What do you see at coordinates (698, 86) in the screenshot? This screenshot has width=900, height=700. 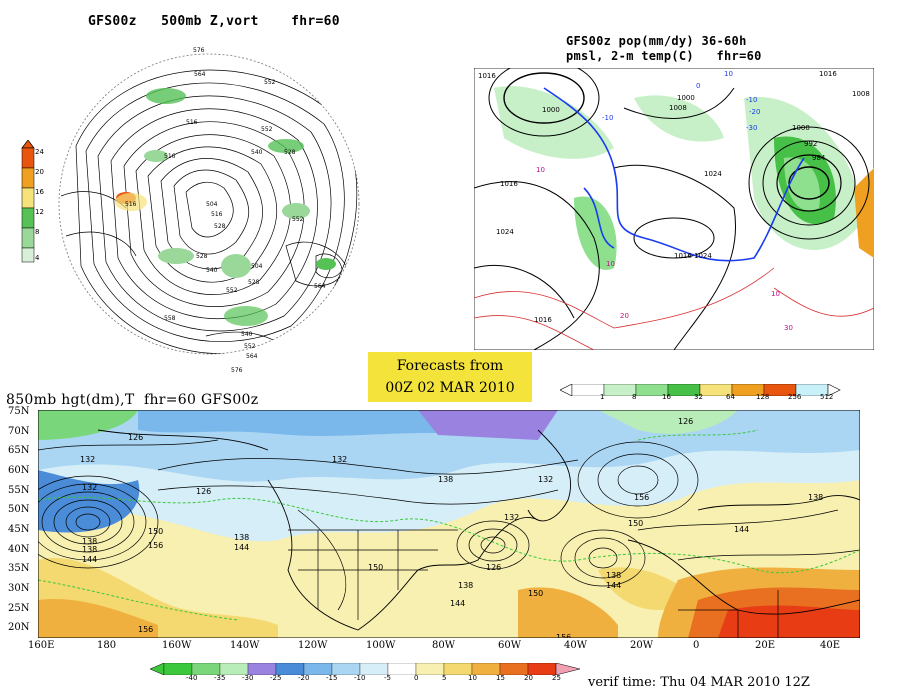 I see `temp-label: 0` at bounding box center [698, 86].